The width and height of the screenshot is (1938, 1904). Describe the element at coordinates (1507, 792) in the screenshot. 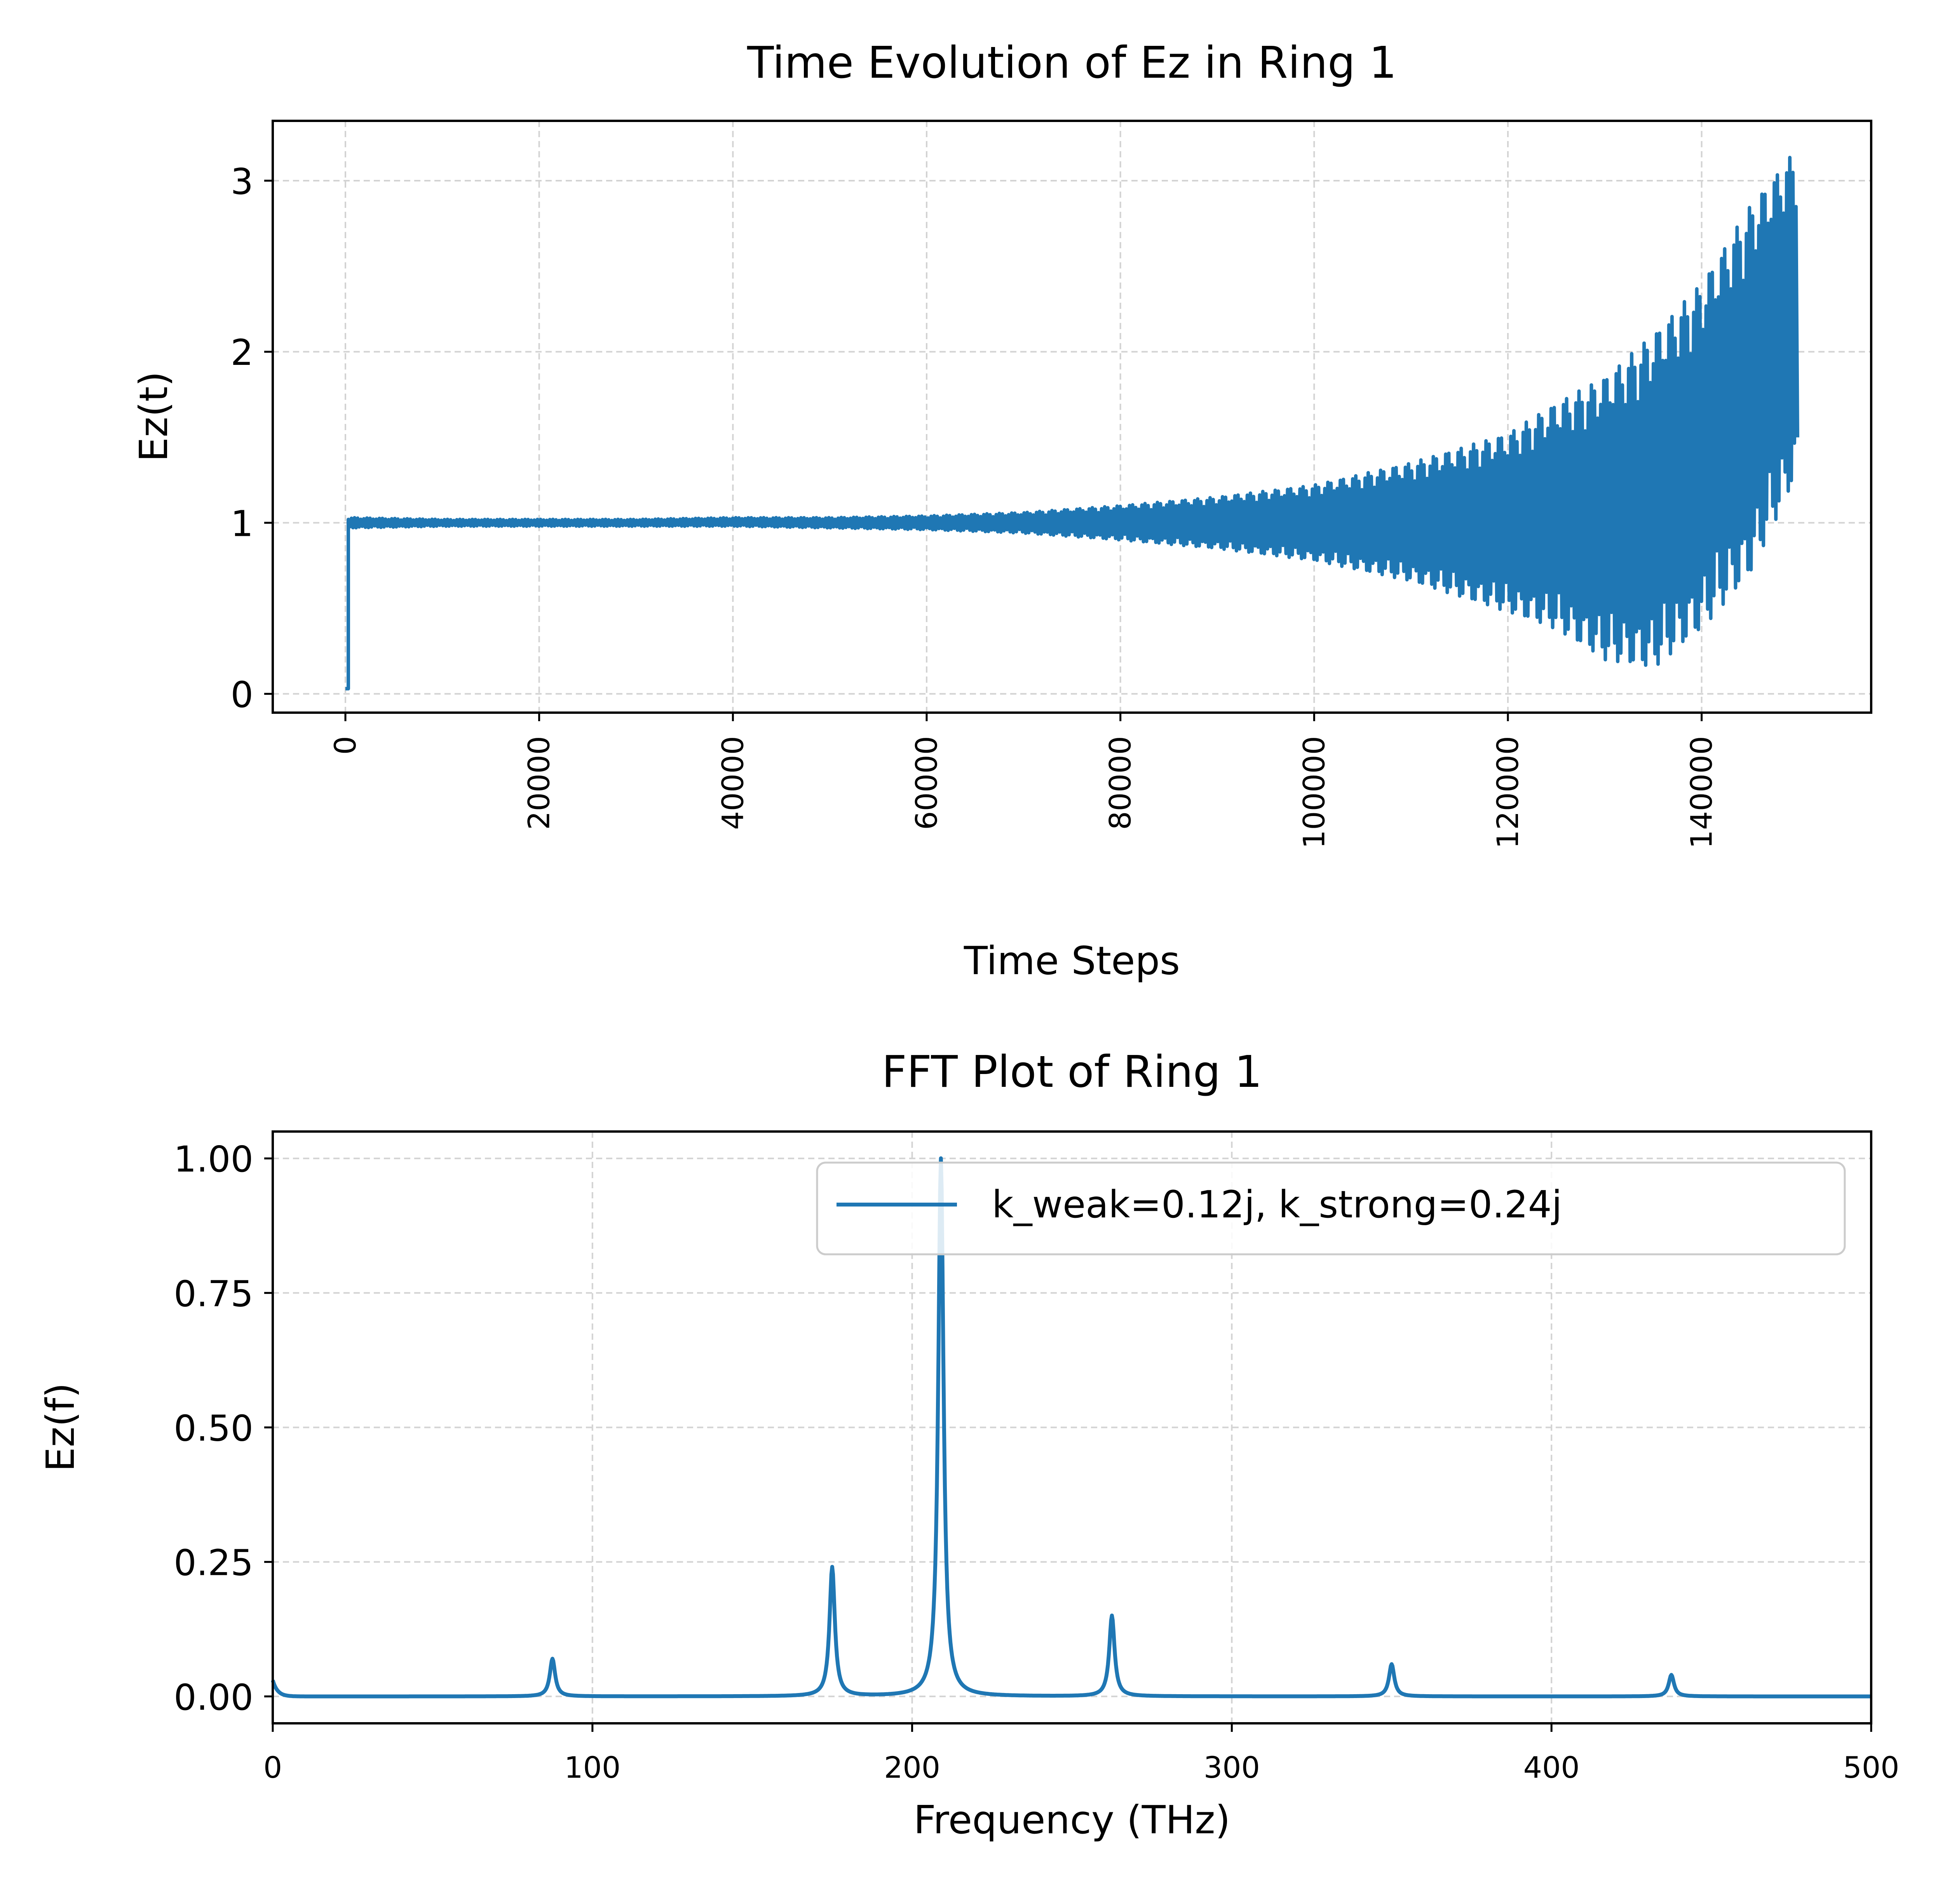

I see `x-tick-label: 120000` at that location.